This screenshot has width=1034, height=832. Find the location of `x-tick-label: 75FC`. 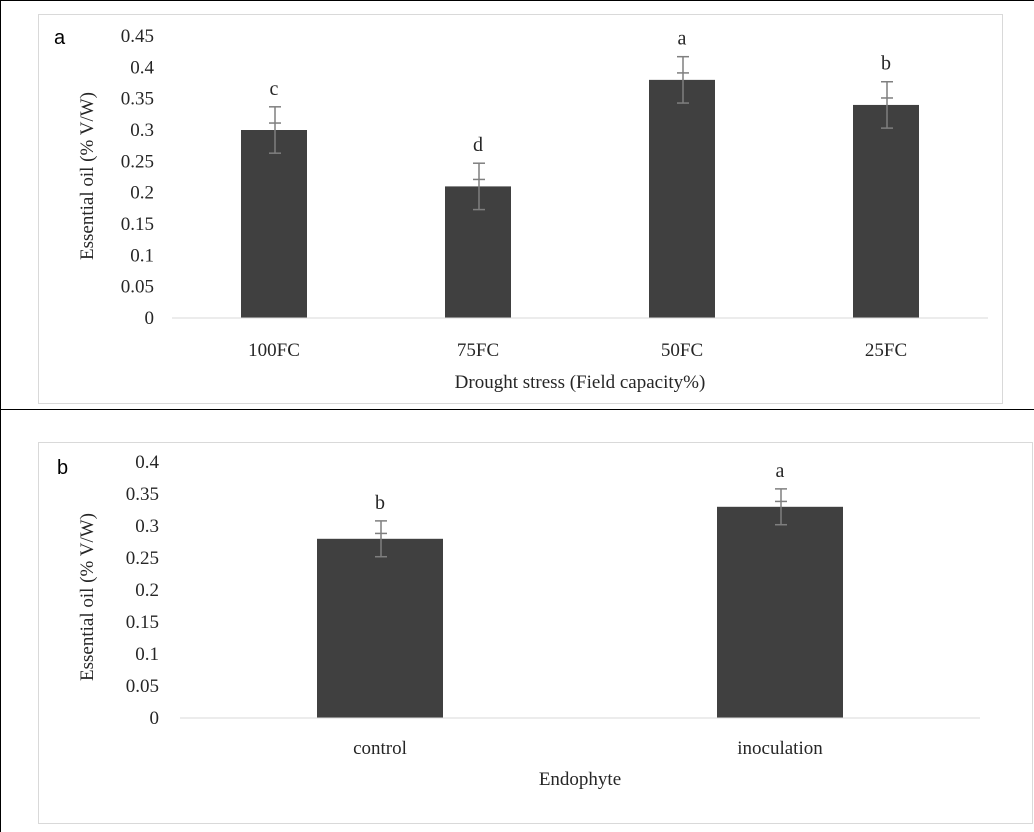

x-tick-label: 75FC is located at coordinates (478, 350).